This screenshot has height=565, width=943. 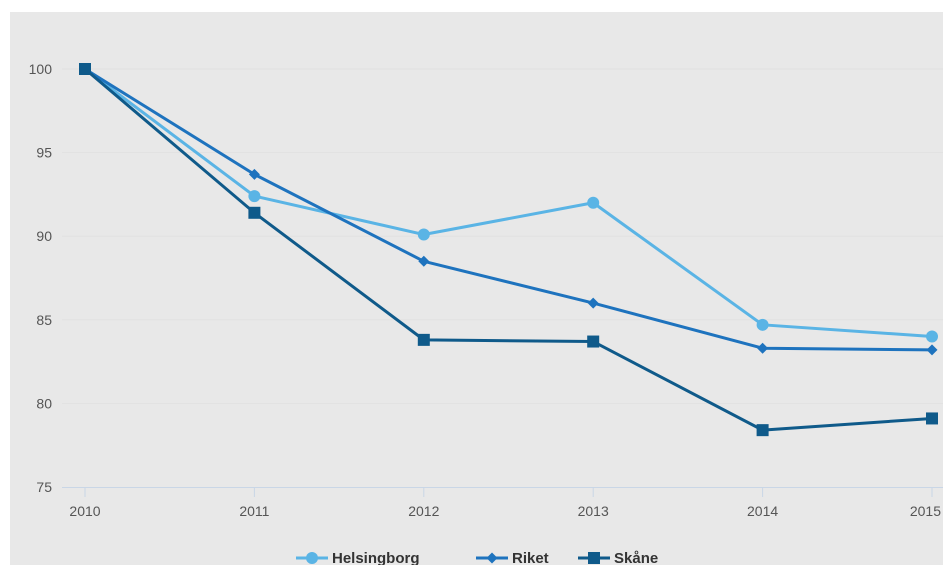 What do you see at coordinates (44, 403) in the screenshot?
I see `y-tick-label: 80` at bounding box center [44, 403].